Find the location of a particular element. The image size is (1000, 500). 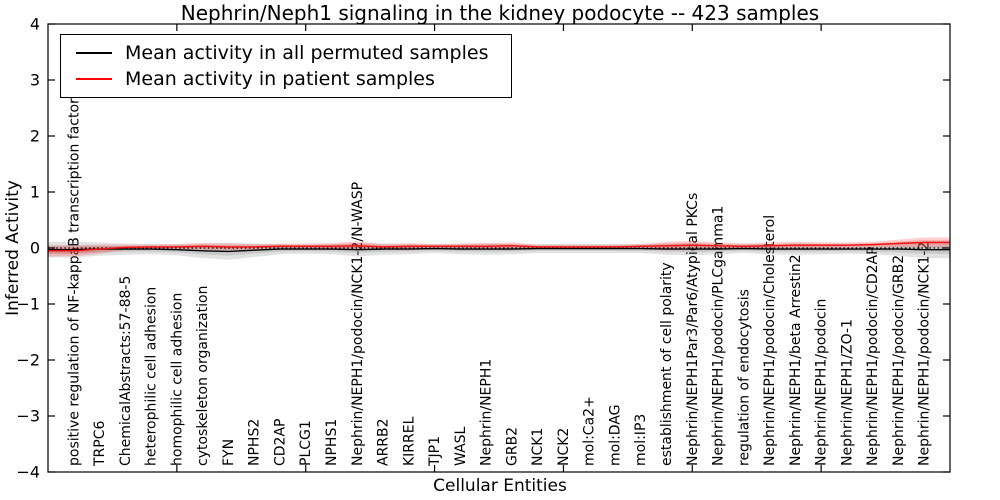

y-tick-label: −3 is located at coordinates (28, 416).